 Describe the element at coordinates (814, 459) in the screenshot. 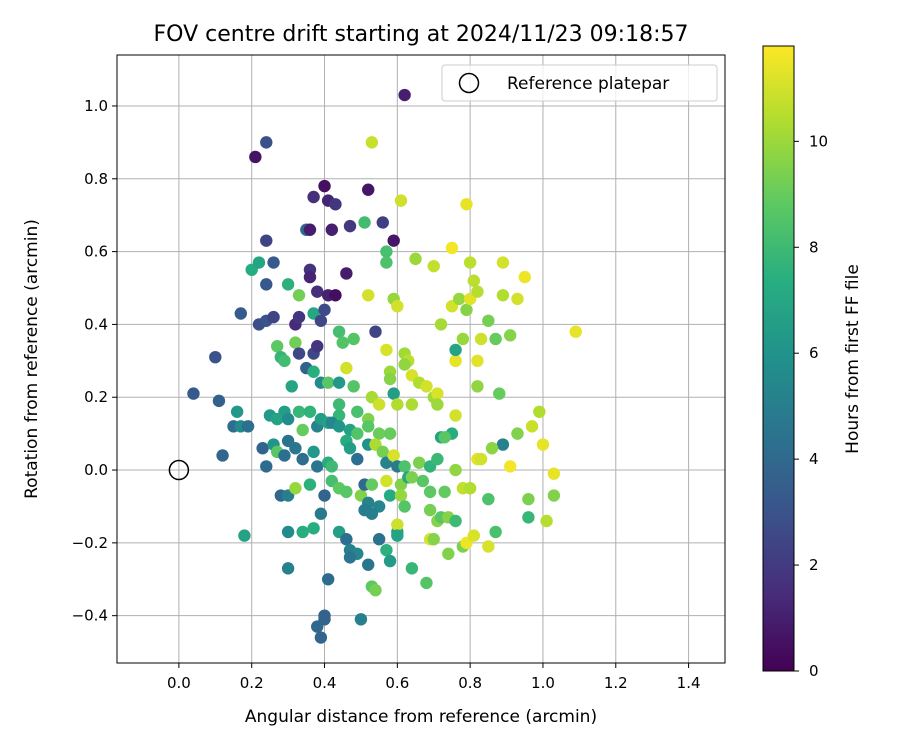

I see `colorbar-tick-label: 4` at that location.